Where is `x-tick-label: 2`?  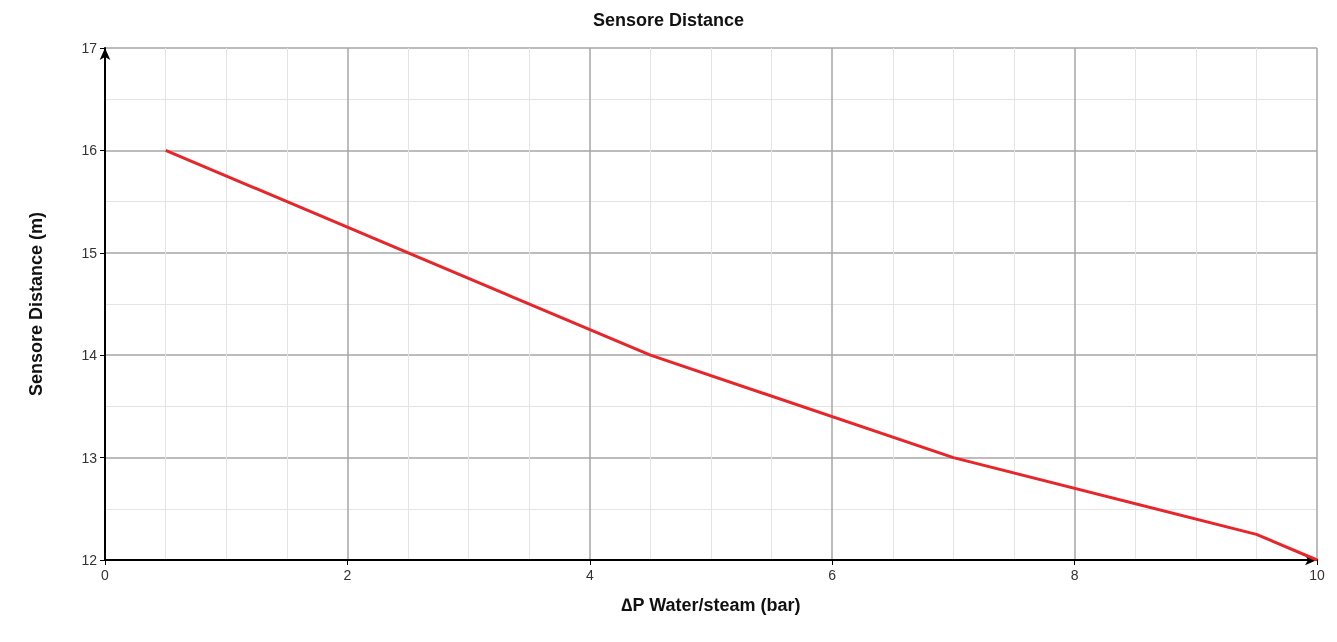
x-tick-label: 2 is located at coordinates (347, 575).